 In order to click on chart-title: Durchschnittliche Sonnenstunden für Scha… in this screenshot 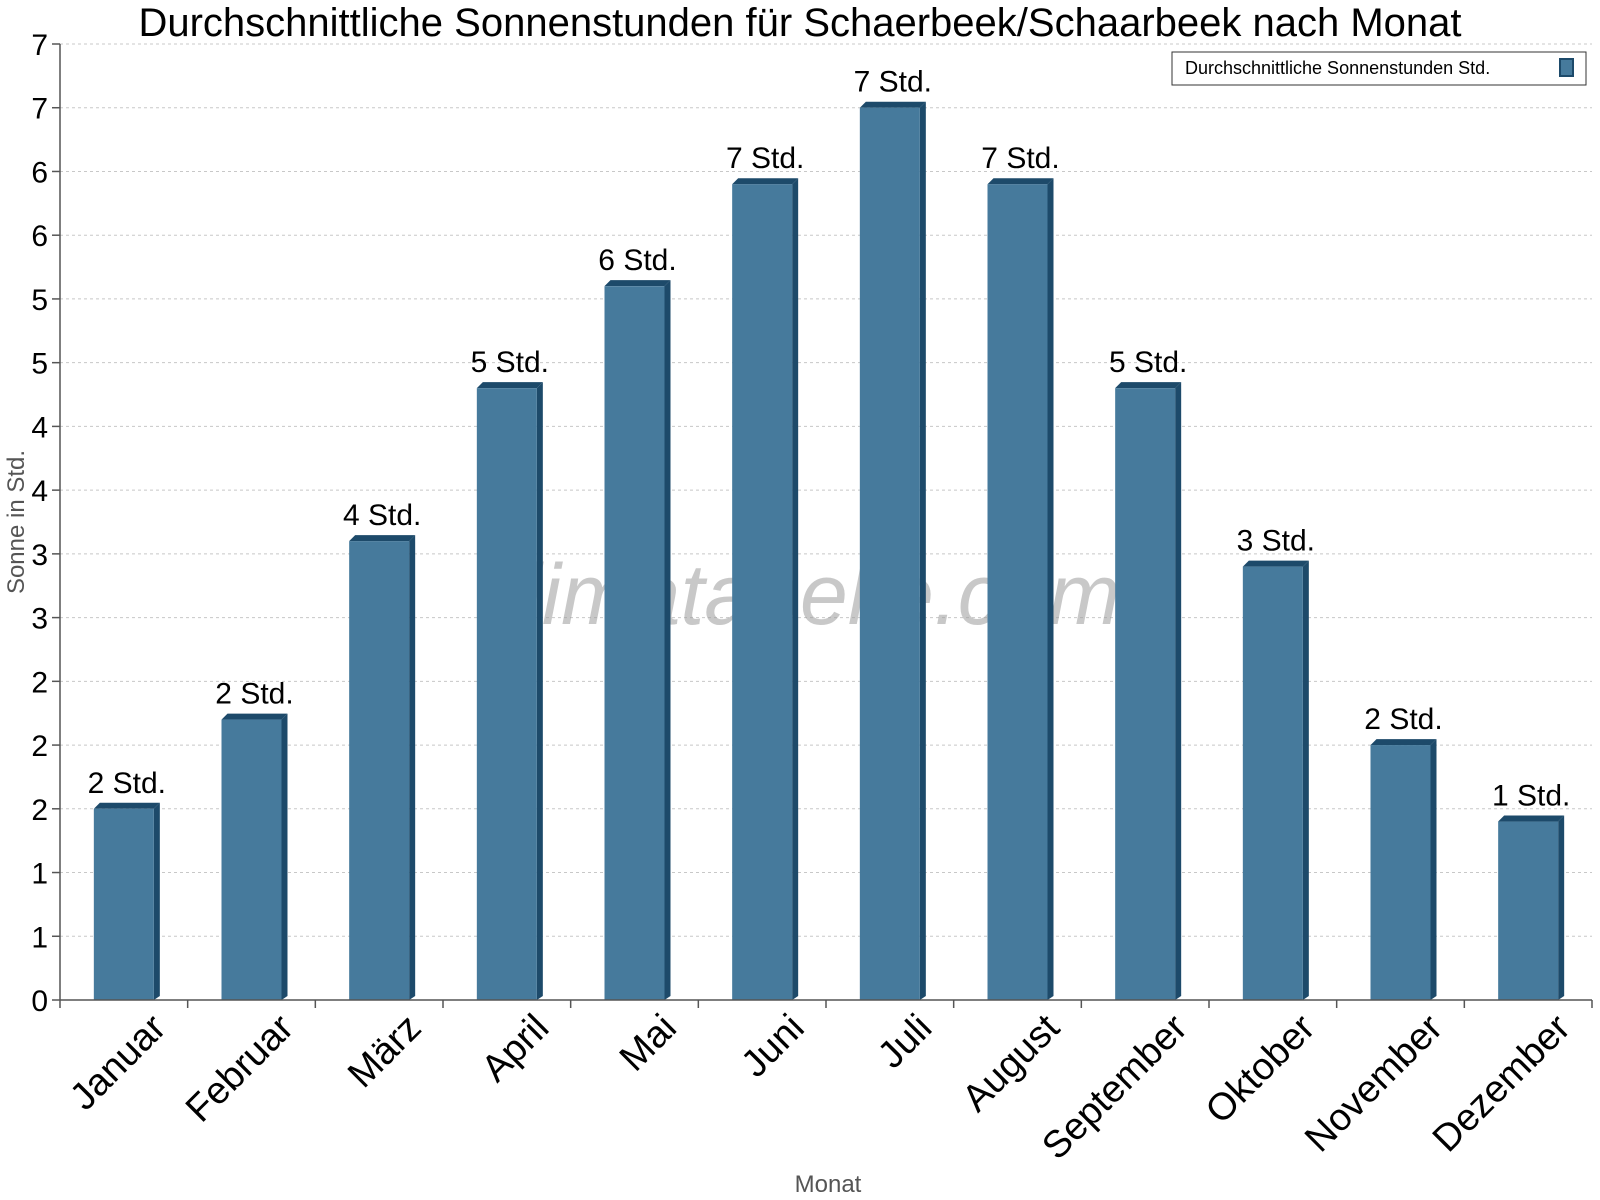, I will do `click(799, 23)`.